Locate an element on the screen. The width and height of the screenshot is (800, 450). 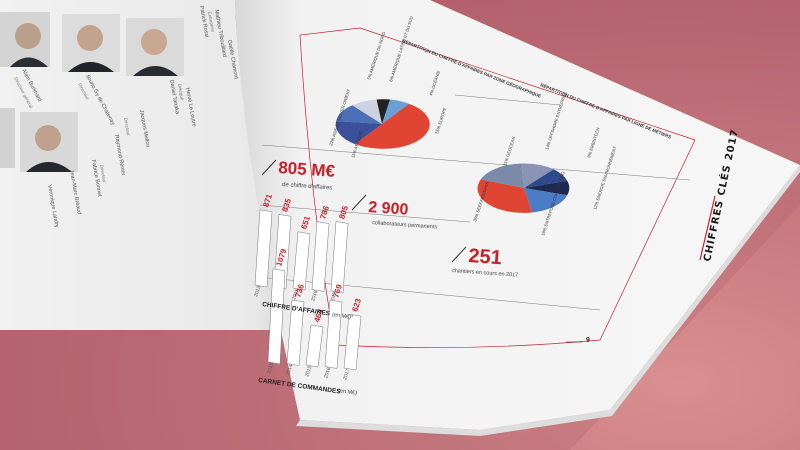
revenue-value-label: 805 is located at coordinates (343, 212).